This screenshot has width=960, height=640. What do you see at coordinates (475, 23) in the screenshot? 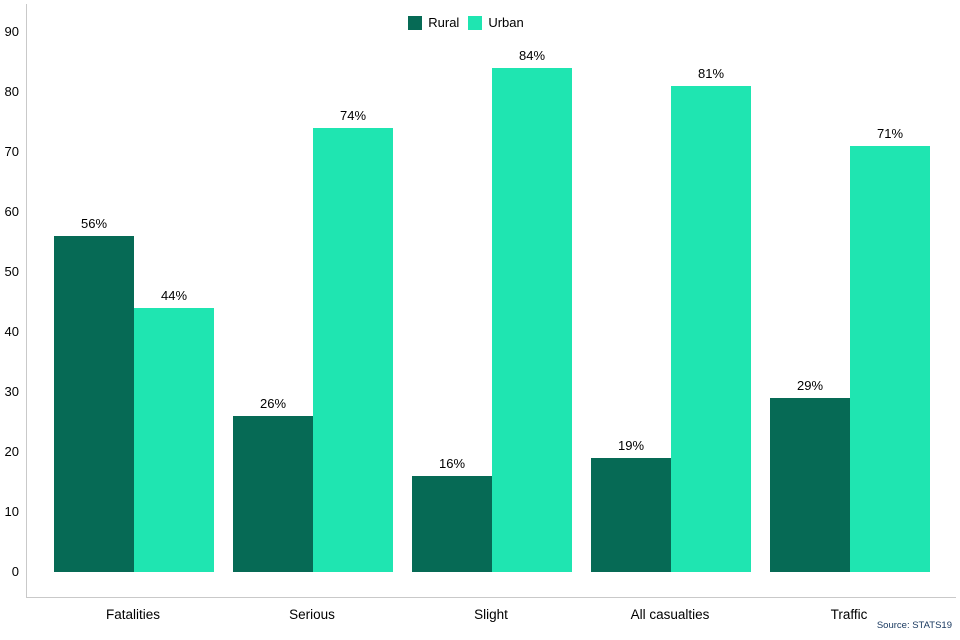
I see `legend-swatch-urban` at bounding box center [475, 23].